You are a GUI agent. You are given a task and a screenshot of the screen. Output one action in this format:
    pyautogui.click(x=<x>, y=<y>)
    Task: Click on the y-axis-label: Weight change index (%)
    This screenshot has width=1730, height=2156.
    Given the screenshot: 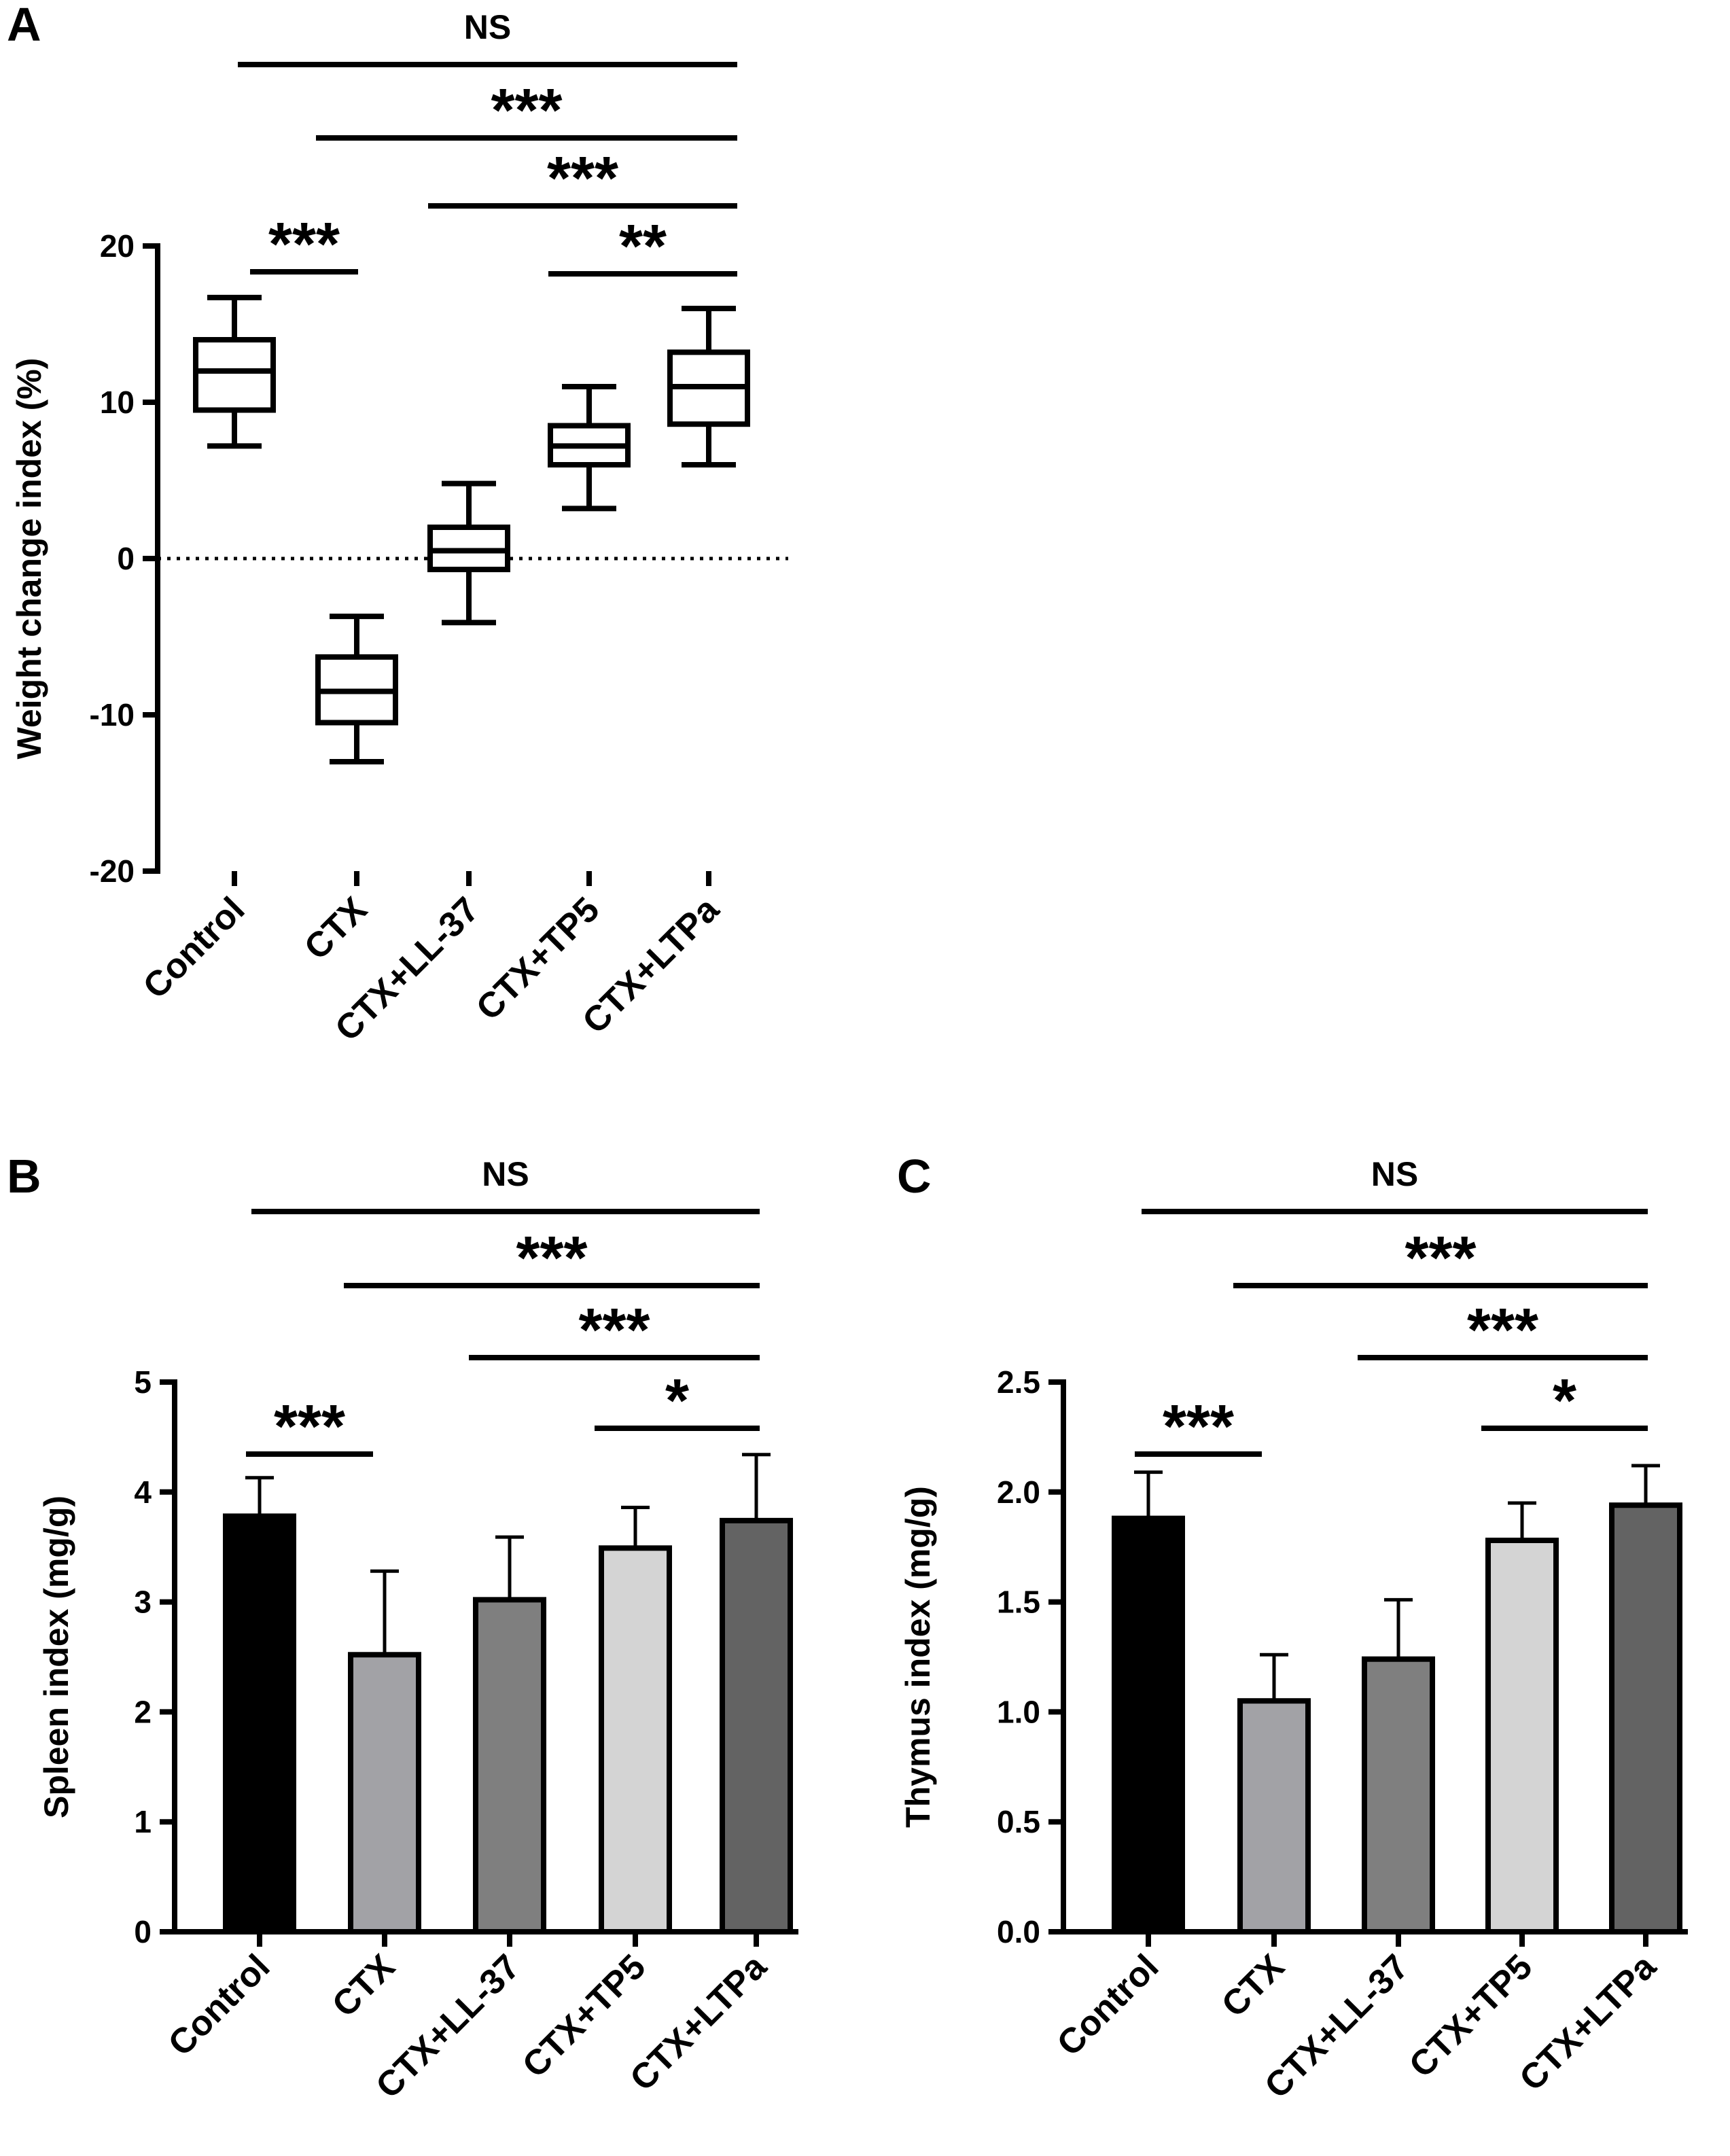 What is the action you would take?
    pyautogui.click(x=29, y=559)
    